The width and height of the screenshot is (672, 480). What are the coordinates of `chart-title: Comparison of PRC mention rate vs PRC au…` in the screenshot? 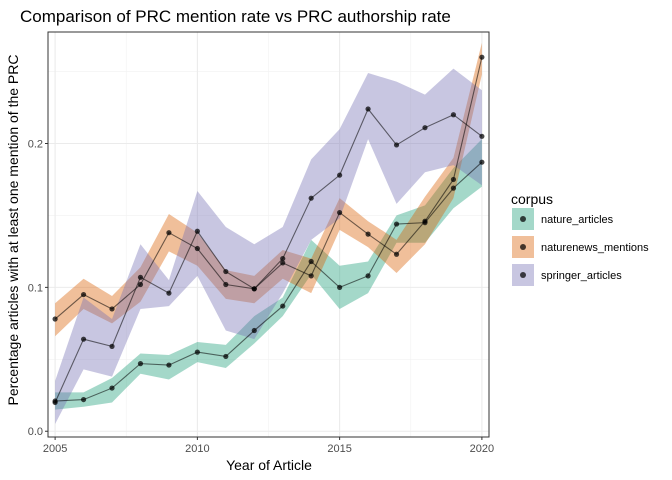 It's located at (235, 16).